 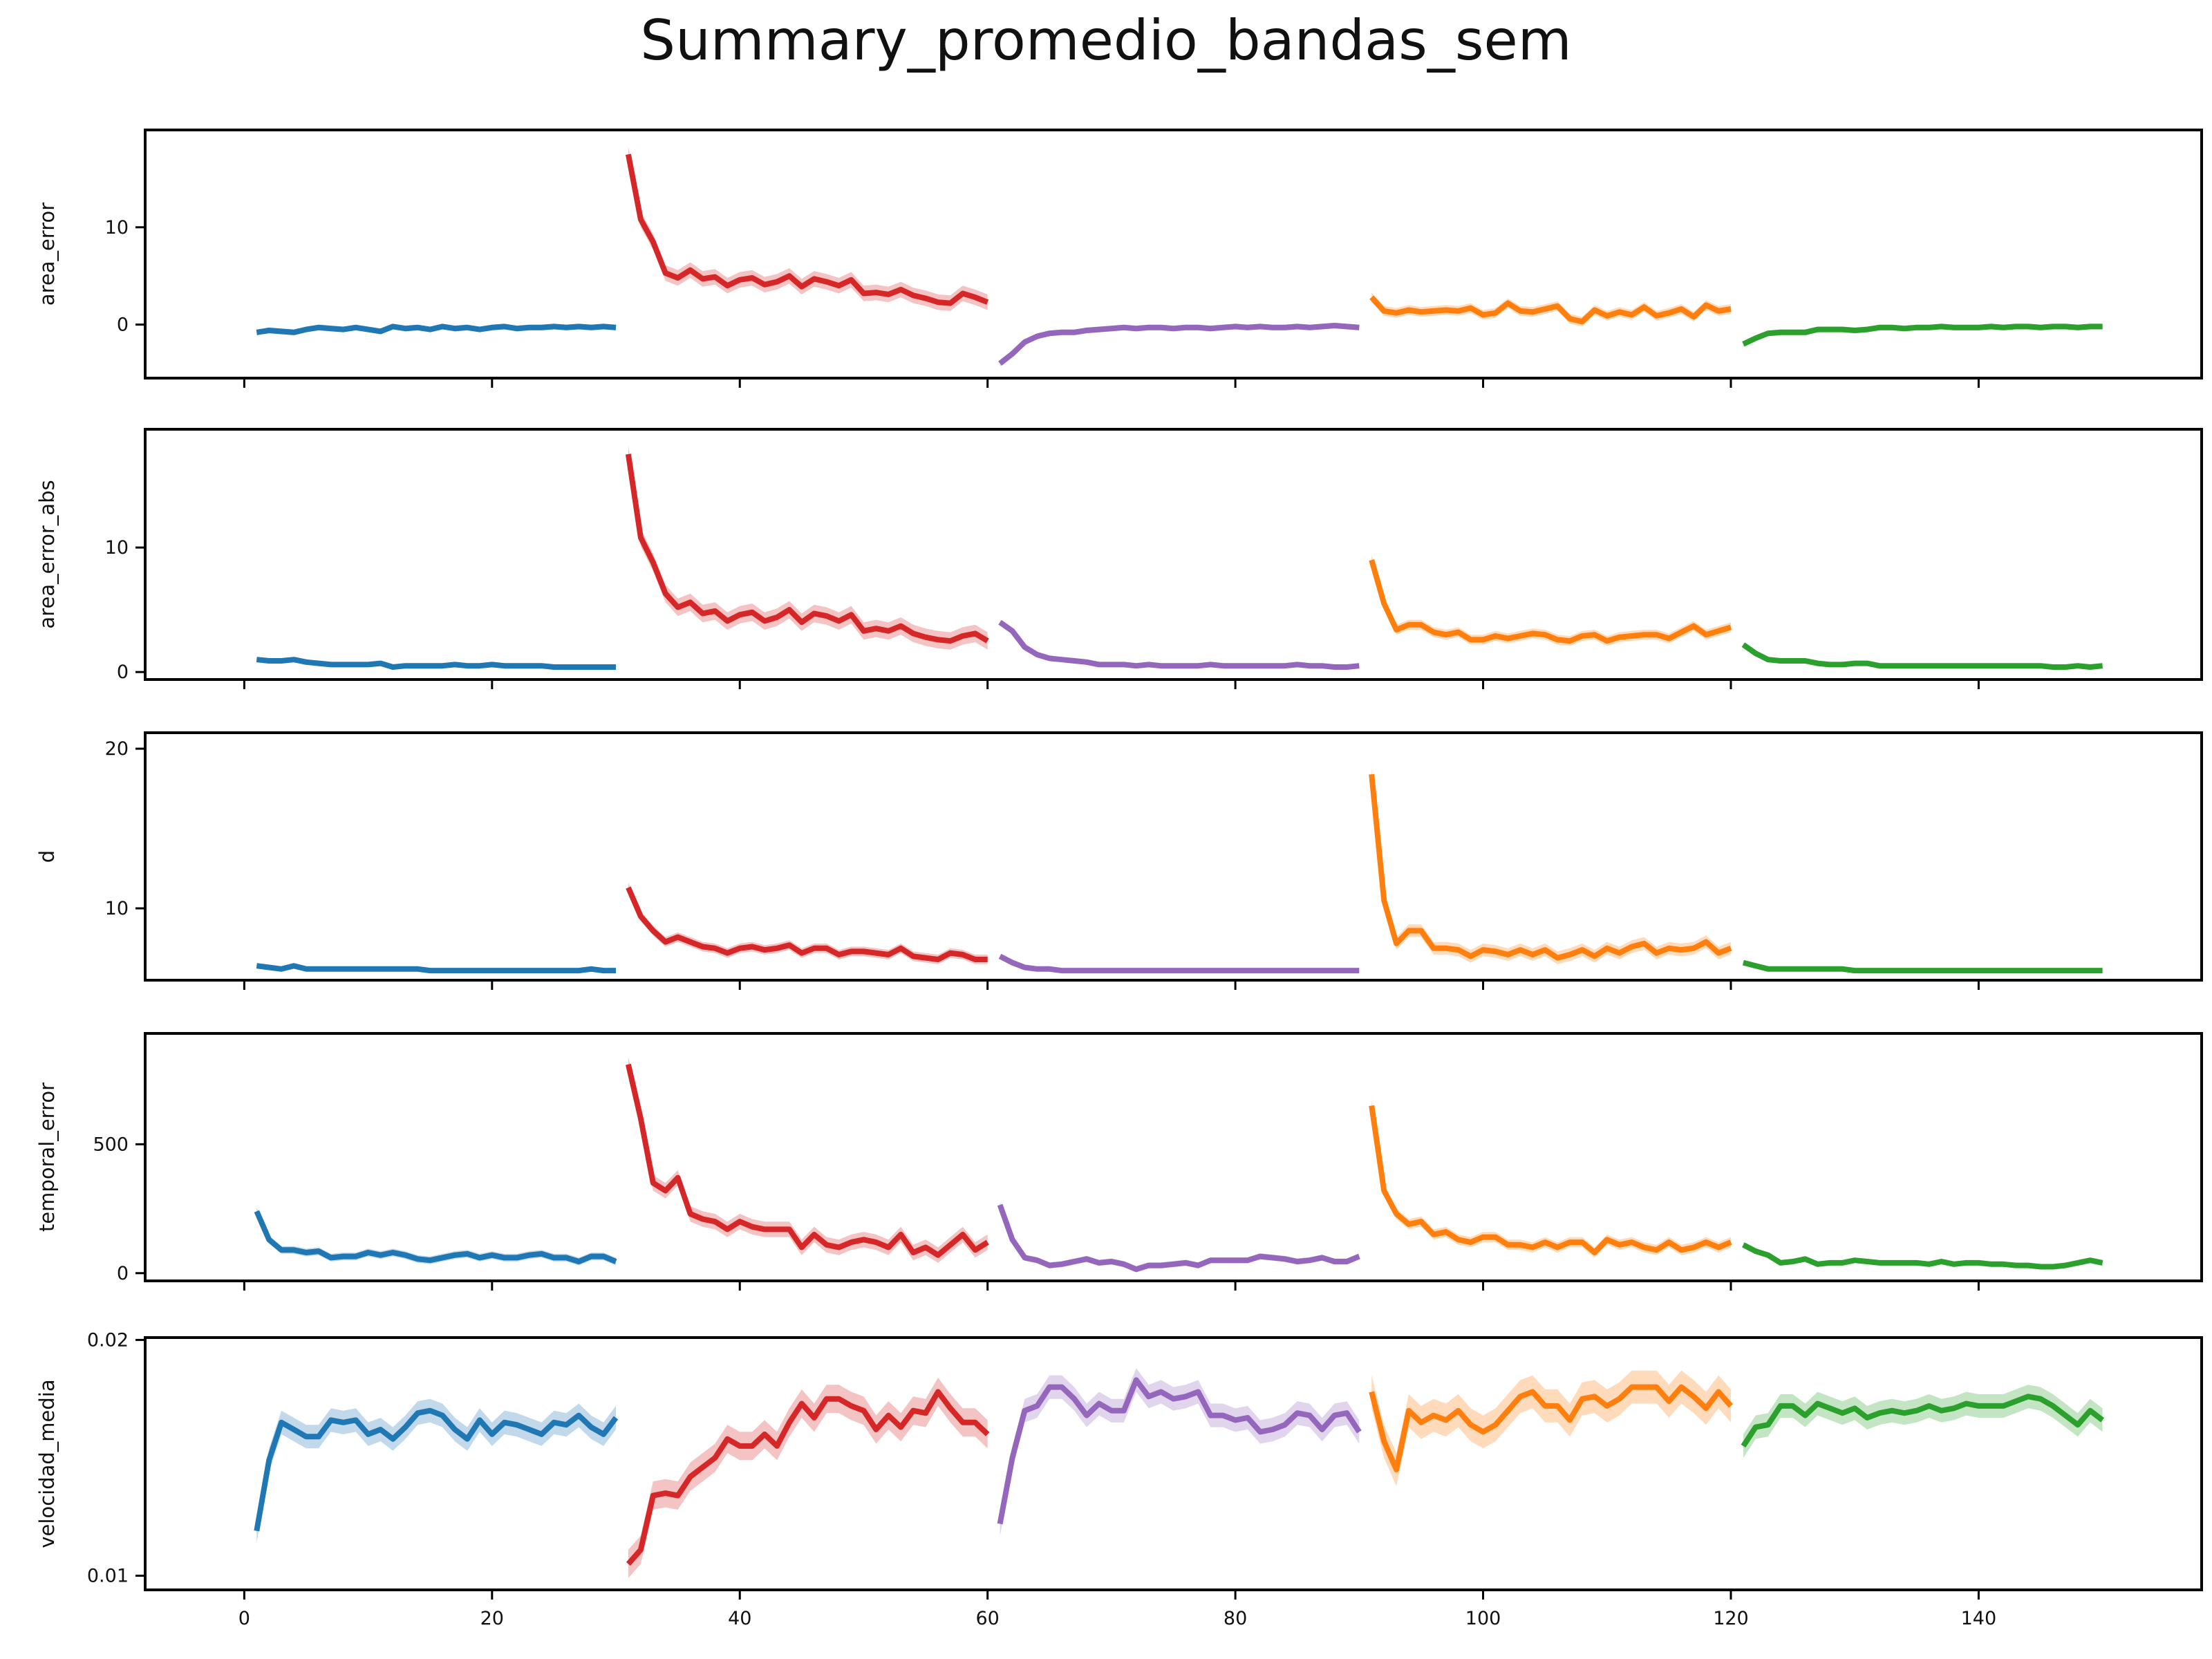 I want to click on y-axis-label: area_error, so click(x=47, y=255).